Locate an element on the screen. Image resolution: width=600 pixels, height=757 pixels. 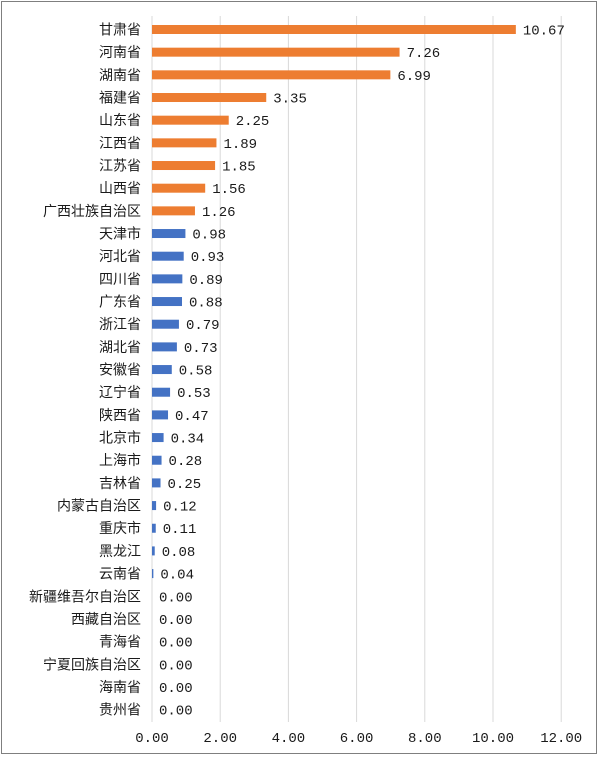
value-label: 1.85 is located at coordinates (239, 168).